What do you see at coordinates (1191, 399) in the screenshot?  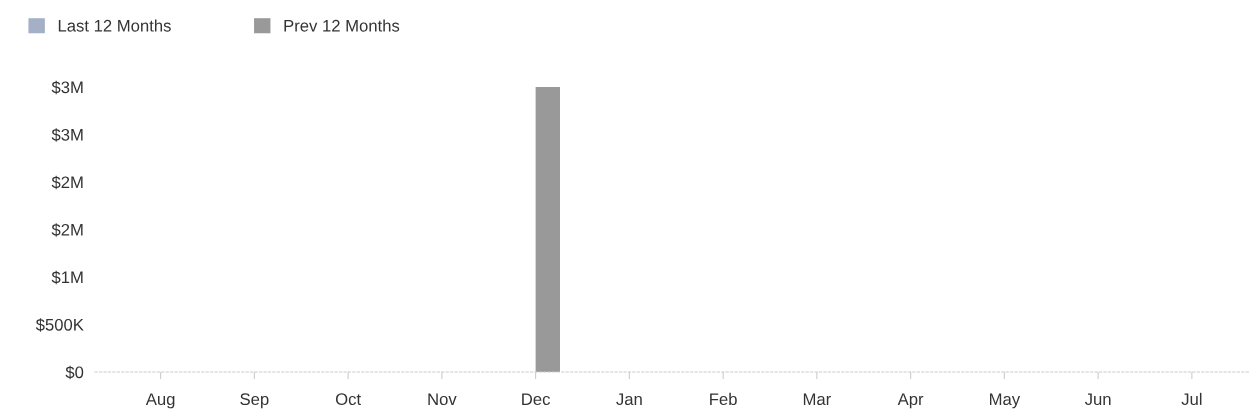 I see `x-tick-label: Jul` at bounding box center [1191, 399].